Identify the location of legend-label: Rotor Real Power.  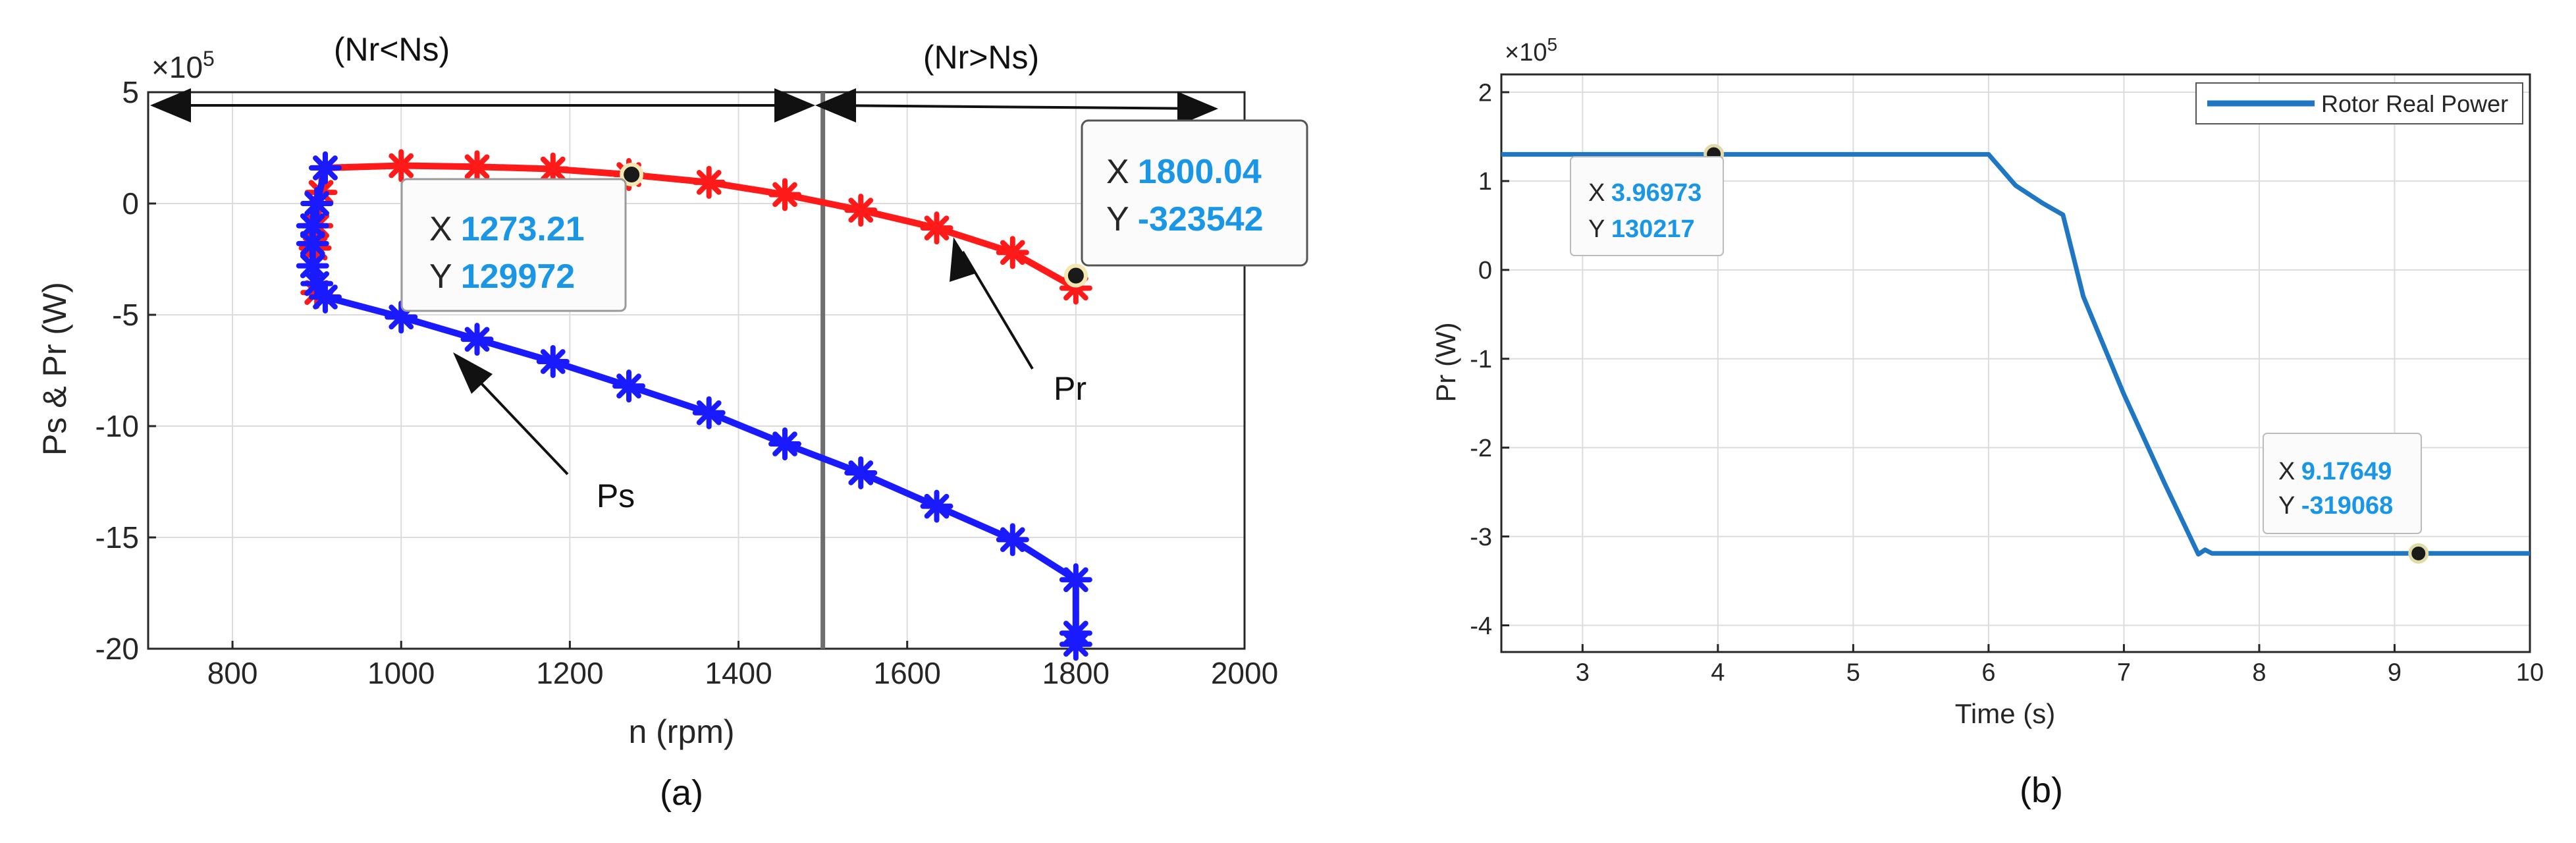
(2414, 103).